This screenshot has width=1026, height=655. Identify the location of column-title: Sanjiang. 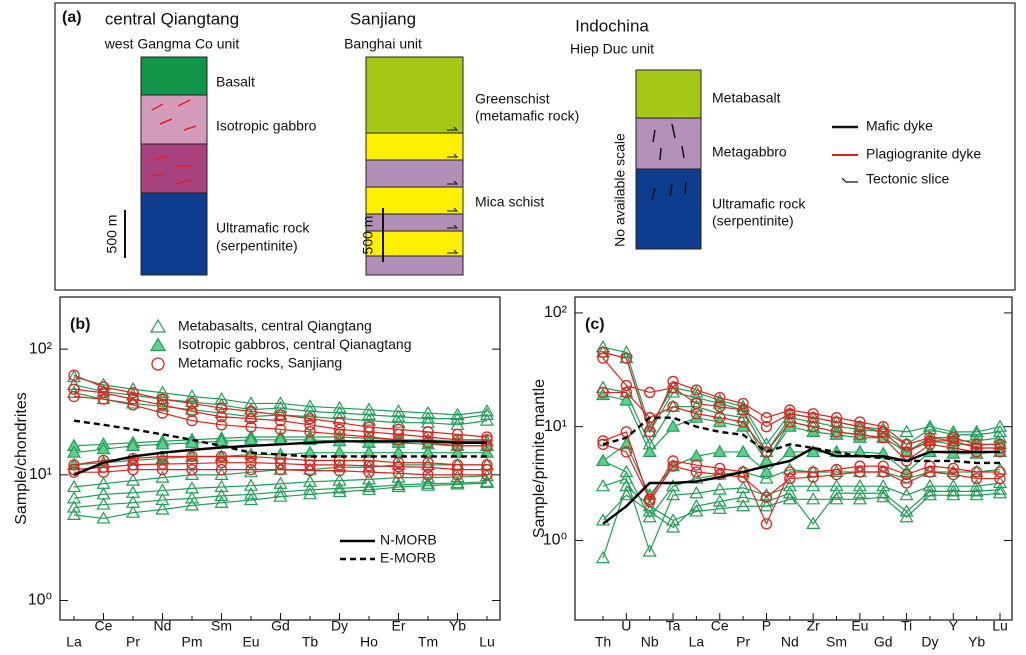
(383, 18).